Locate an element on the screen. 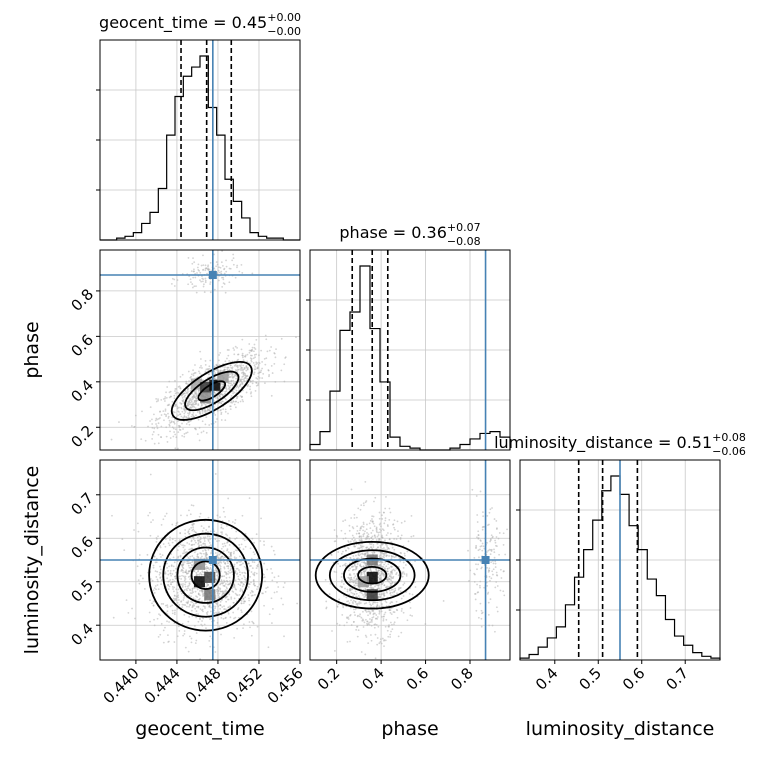 The image size is (760, 760). title-sup: +0.07 is located at coordinates (464, 227).